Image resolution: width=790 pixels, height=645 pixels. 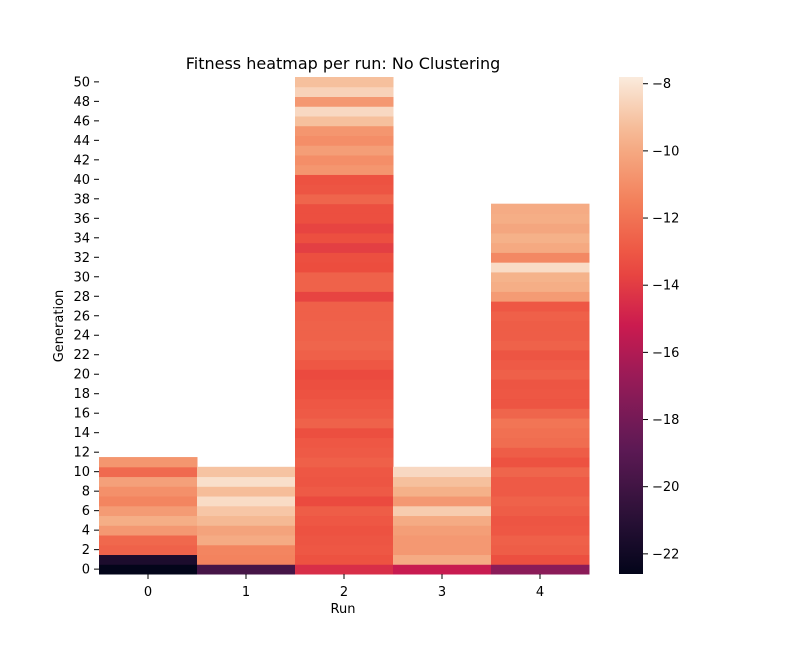 What do you see at coordinates (81, 277) in the screenshot?
I see `y-tick-label: 30` at bounding box center [81, 277].